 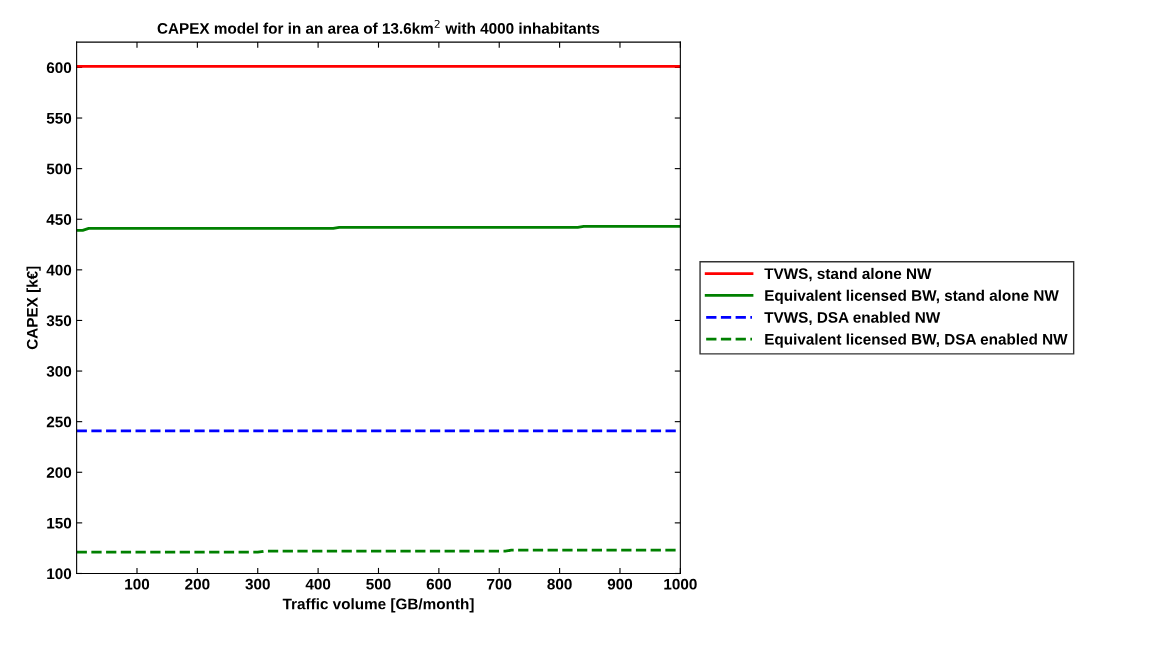 What do you see at coordinates (499, 584) in the screenshot?
I see `x-tick-label: 700` at bounding box center [499, 584].